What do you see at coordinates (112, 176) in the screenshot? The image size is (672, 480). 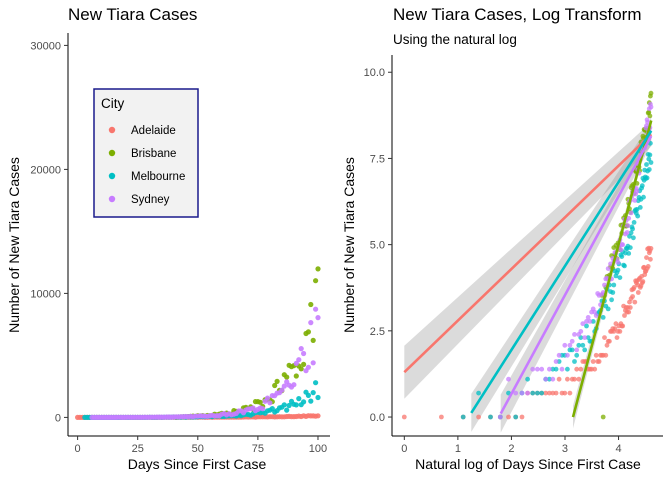 I see `legend-key-melbourne` at bounding box center [112, 176].